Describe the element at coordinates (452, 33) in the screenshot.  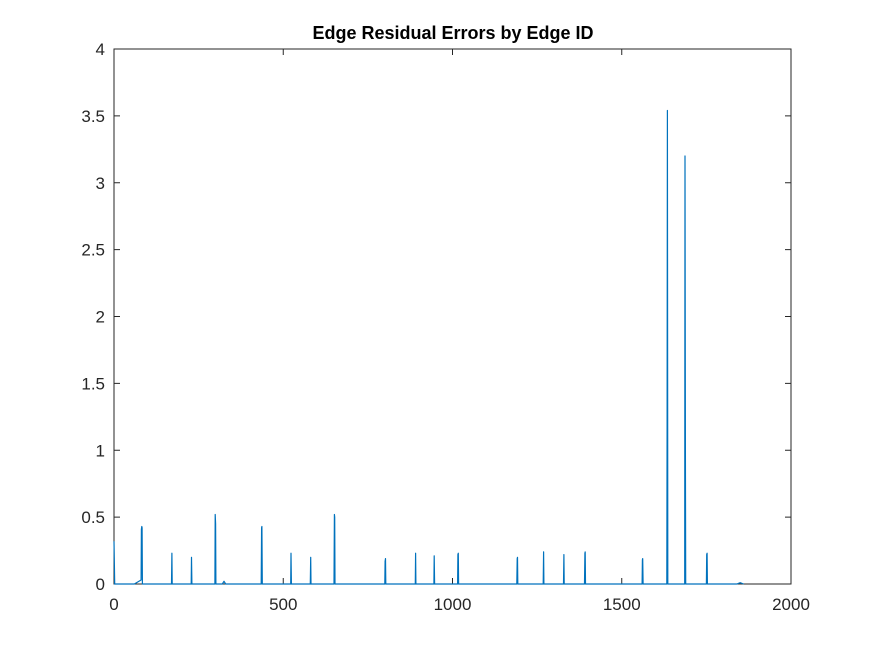
I see `chart-title: Edge Residual Errors by Edge ID` at that location.